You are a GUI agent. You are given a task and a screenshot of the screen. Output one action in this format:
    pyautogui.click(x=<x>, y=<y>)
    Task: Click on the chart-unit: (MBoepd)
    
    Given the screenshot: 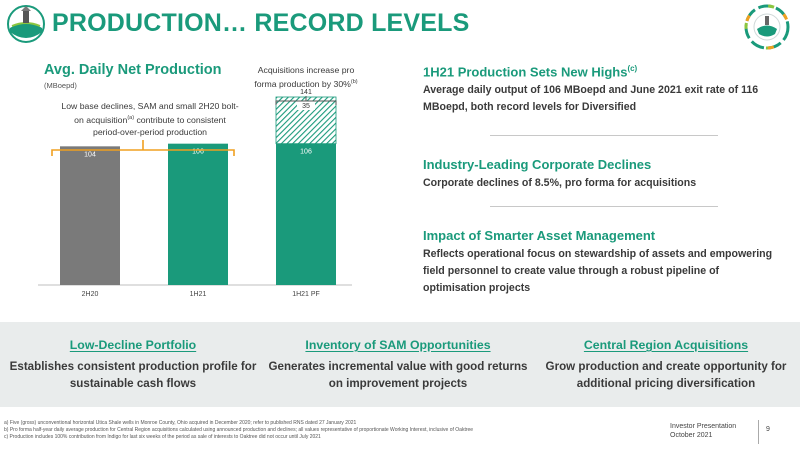 What is the action you would take?
    pyautogui.click(x=60, y=85)
    